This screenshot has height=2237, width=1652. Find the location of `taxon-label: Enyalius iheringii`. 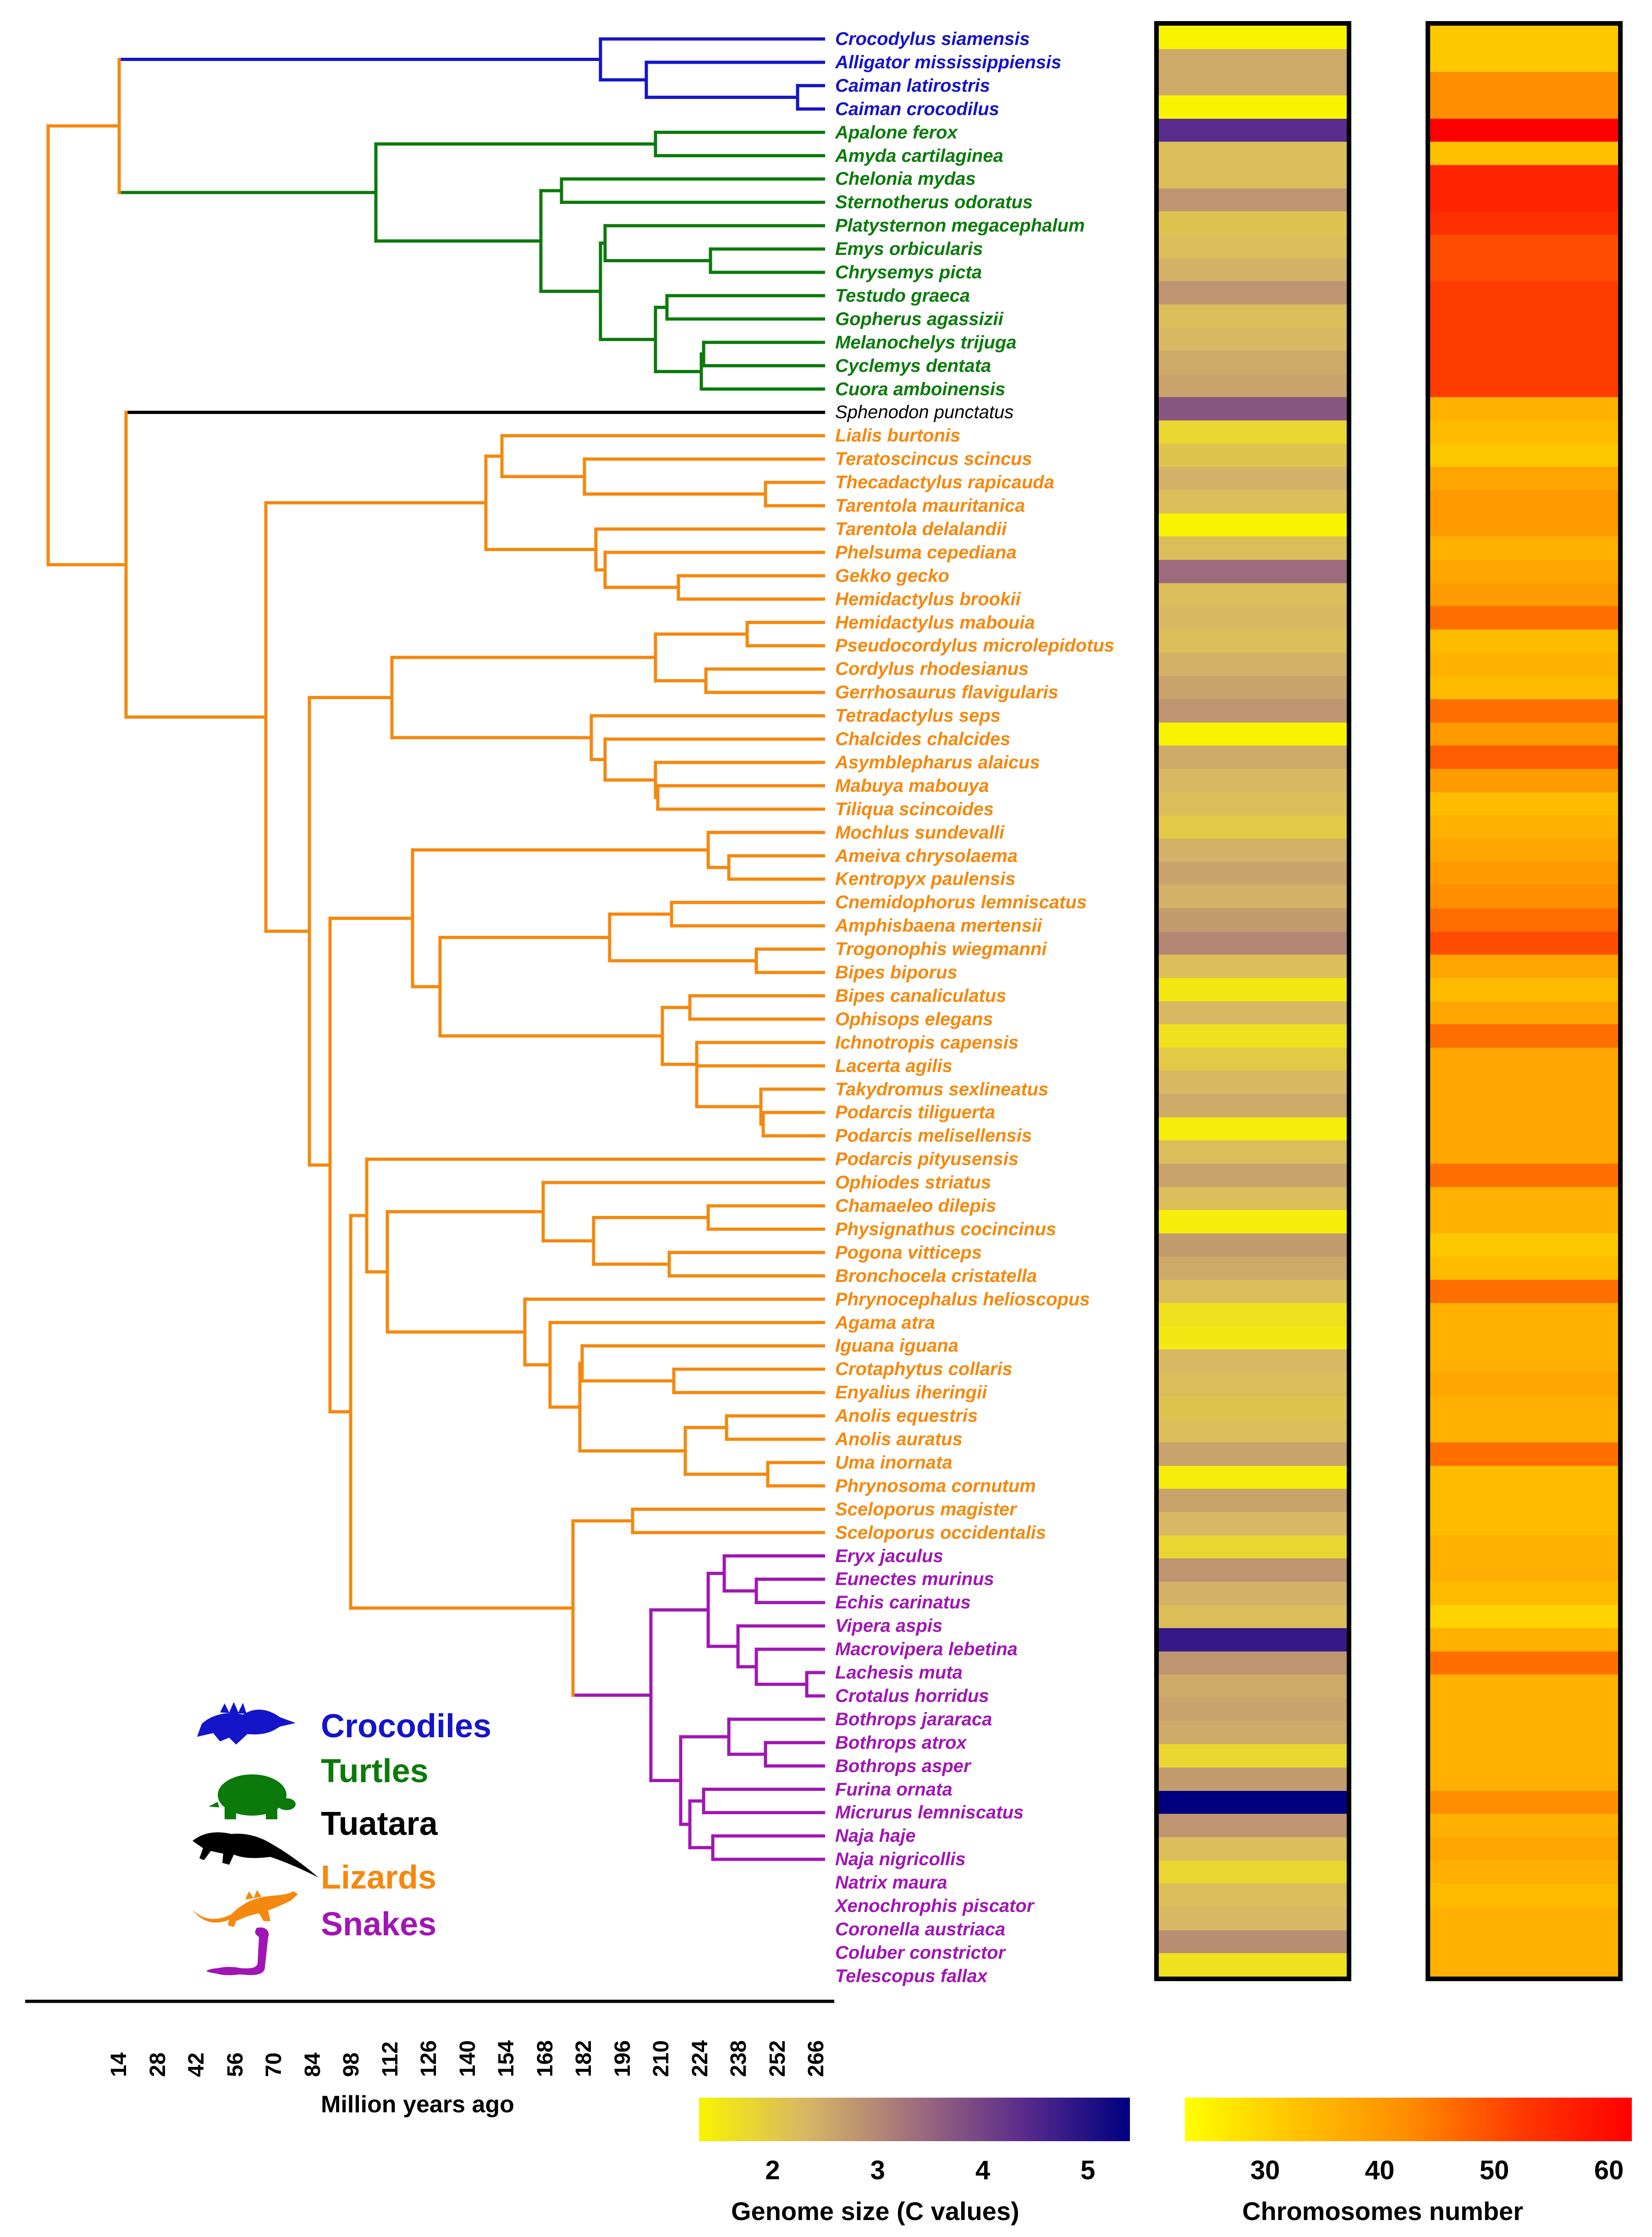

taxon-label: Enyalius iheringii is located at coordinates (911, 1393).